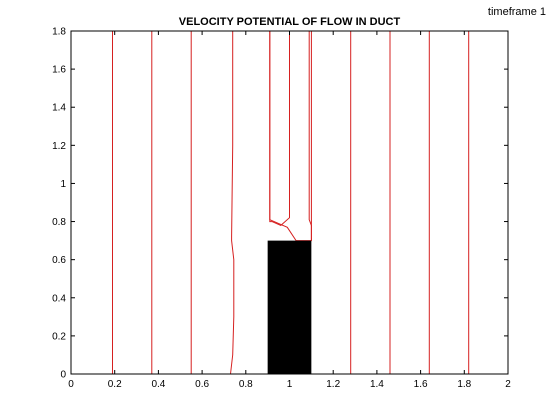 The height and width of the screenshot is (420, 560). Describe the element at coordinates (71, 384) in the screenshot. I see `x-tick-label: 0` at that location.